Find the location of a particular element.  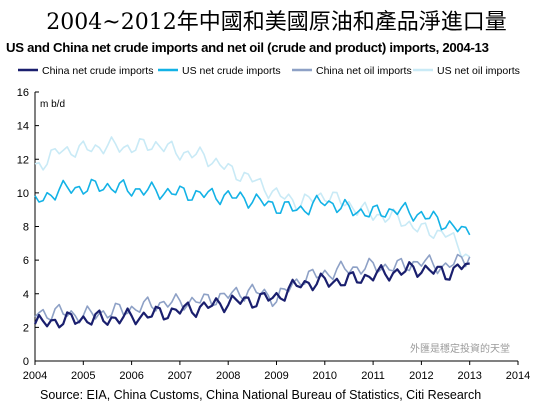

y-tick-label: 14 is located at coordinates (23, 127).